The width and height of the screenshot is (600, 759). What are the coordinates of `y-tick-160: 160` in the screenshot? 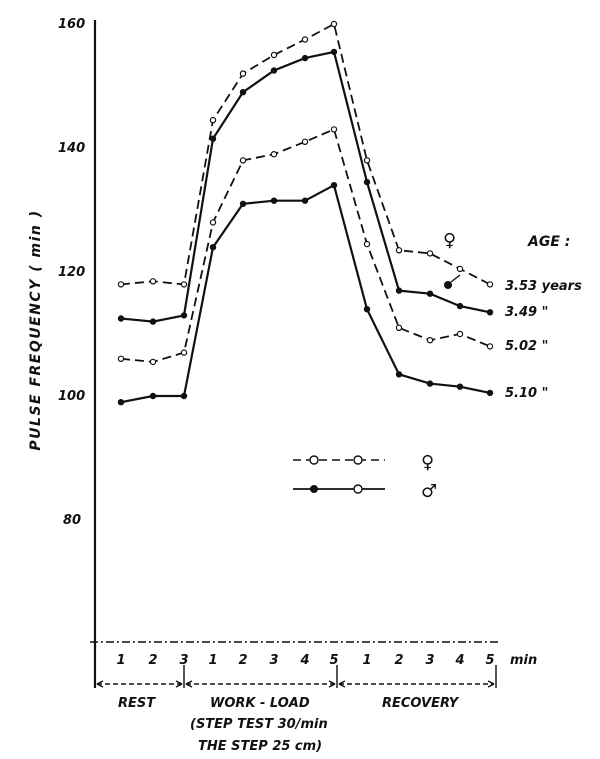 It's located at (71, 24).